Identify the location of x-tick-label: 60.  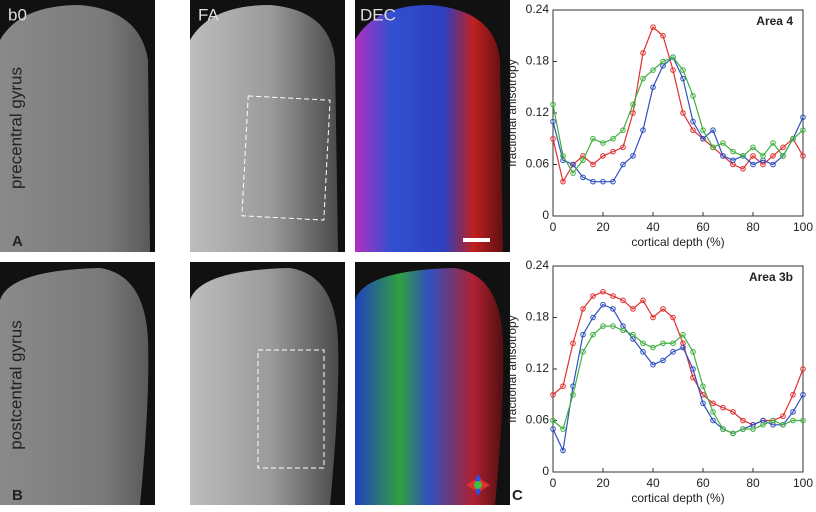
(703, 483).